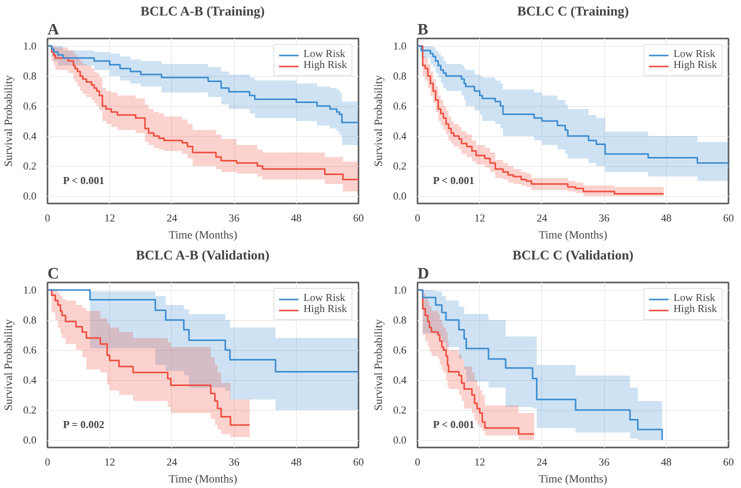 The width and height of the screenshot is (741, 488). I want to click on chart-title: BCLC A-B (Training), so click(202, 11).